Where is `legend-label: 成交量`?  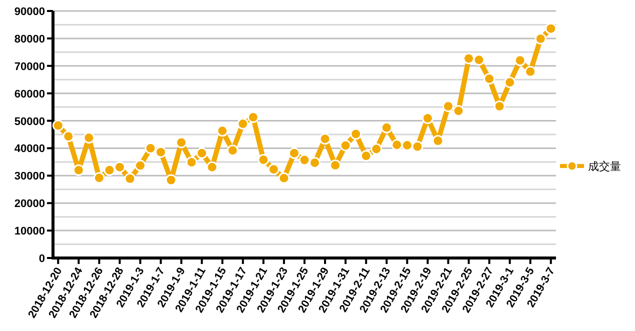
legend-label: 成交量 is located at coordinates (604, 166).